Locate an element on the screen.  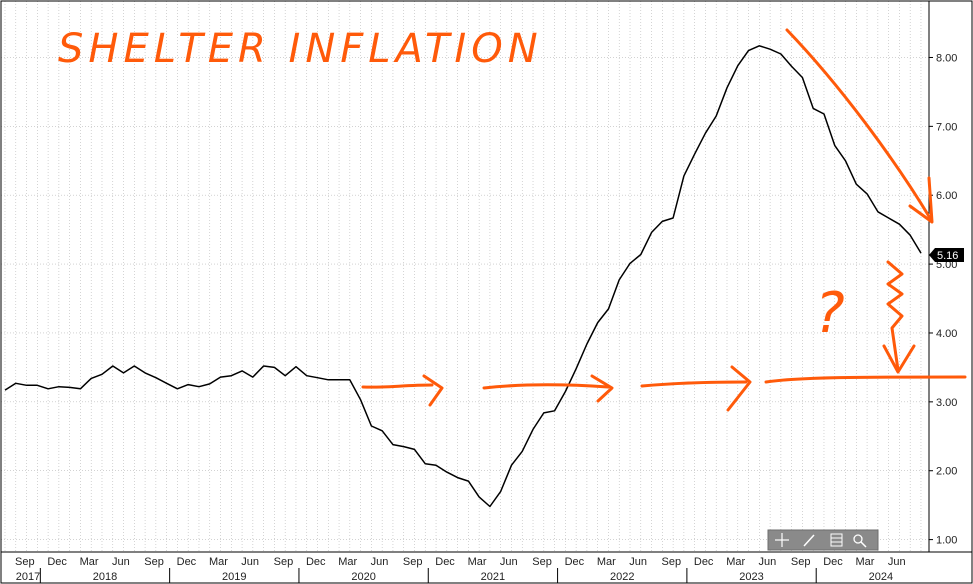
draw-icon is located at coordinates (809, 540).